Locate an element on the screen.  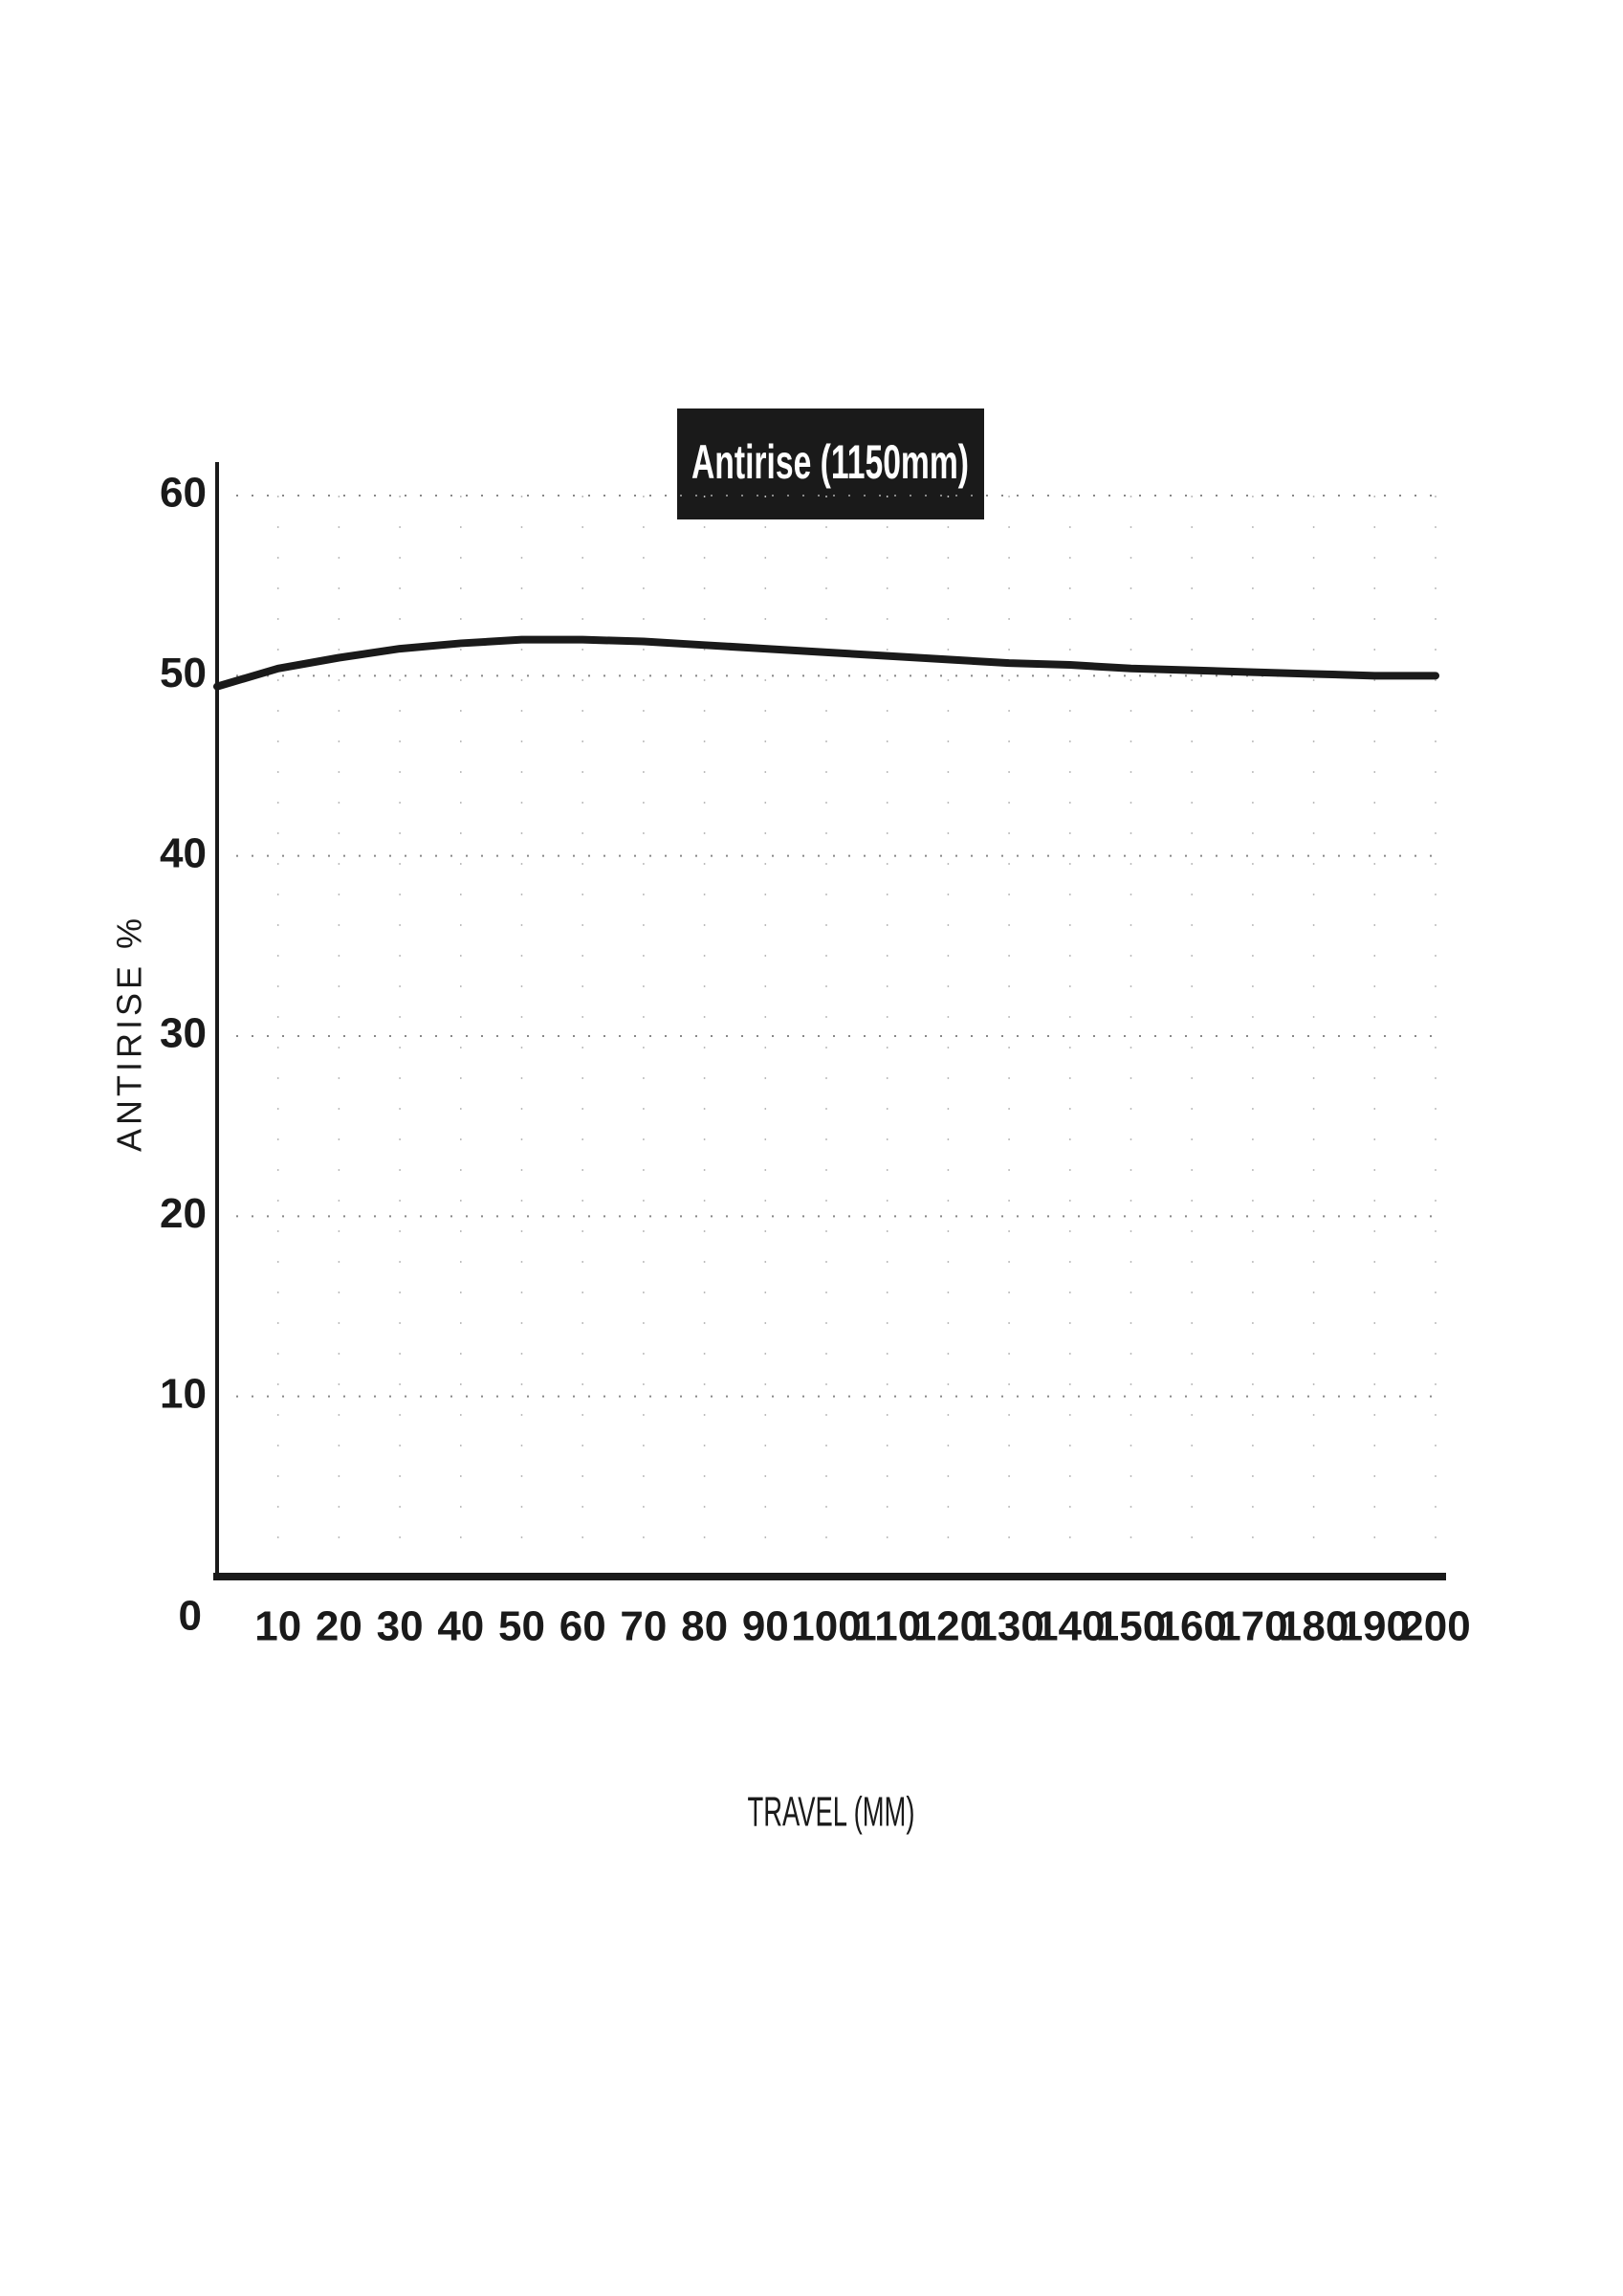
x-tick-label: 80 is located at coordinates (704, 1627).